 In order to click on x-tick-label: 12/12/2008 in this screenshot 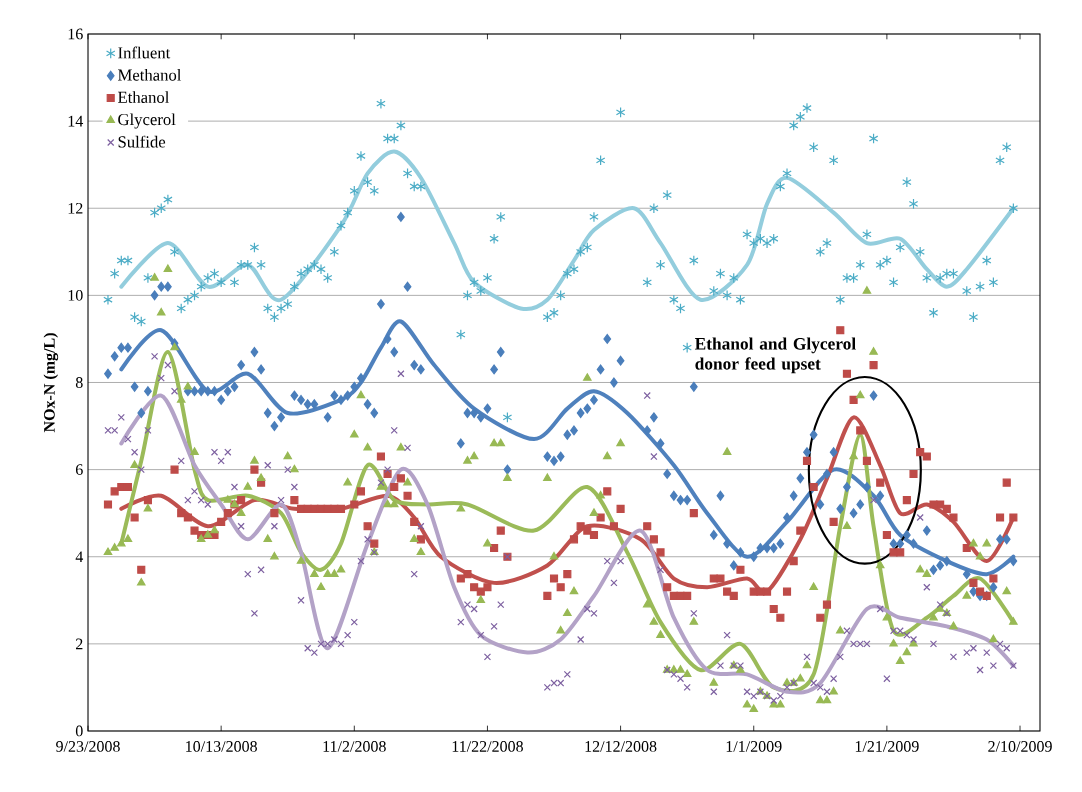, I will do `click(621, 746)`.